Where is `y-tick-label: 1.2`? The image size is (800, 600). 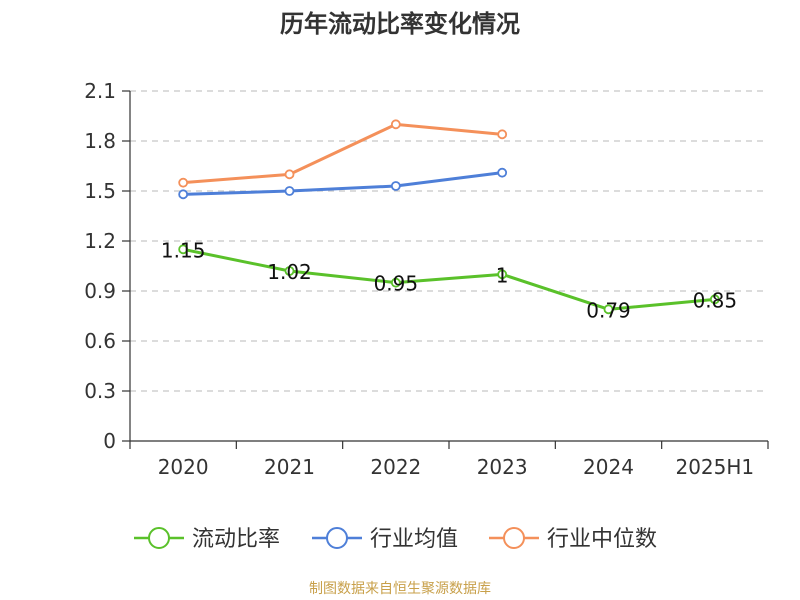
y-tick-label: 1.2 is located at coordinates (100, 241).